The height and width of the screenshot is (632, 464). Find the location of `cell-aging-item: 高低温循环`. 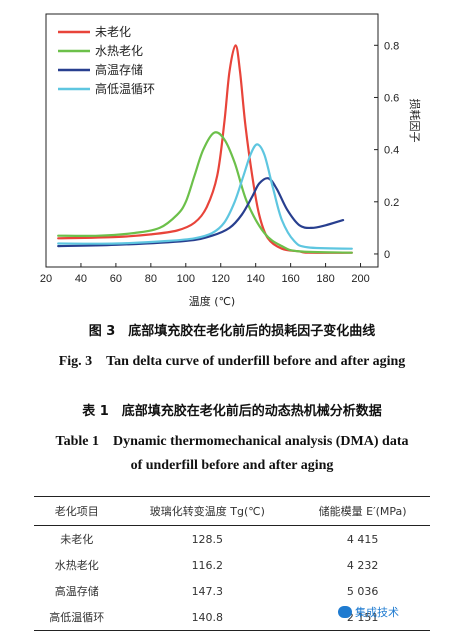

cell-aging-item: 高低温循环 is located at coordinates (77, 617).